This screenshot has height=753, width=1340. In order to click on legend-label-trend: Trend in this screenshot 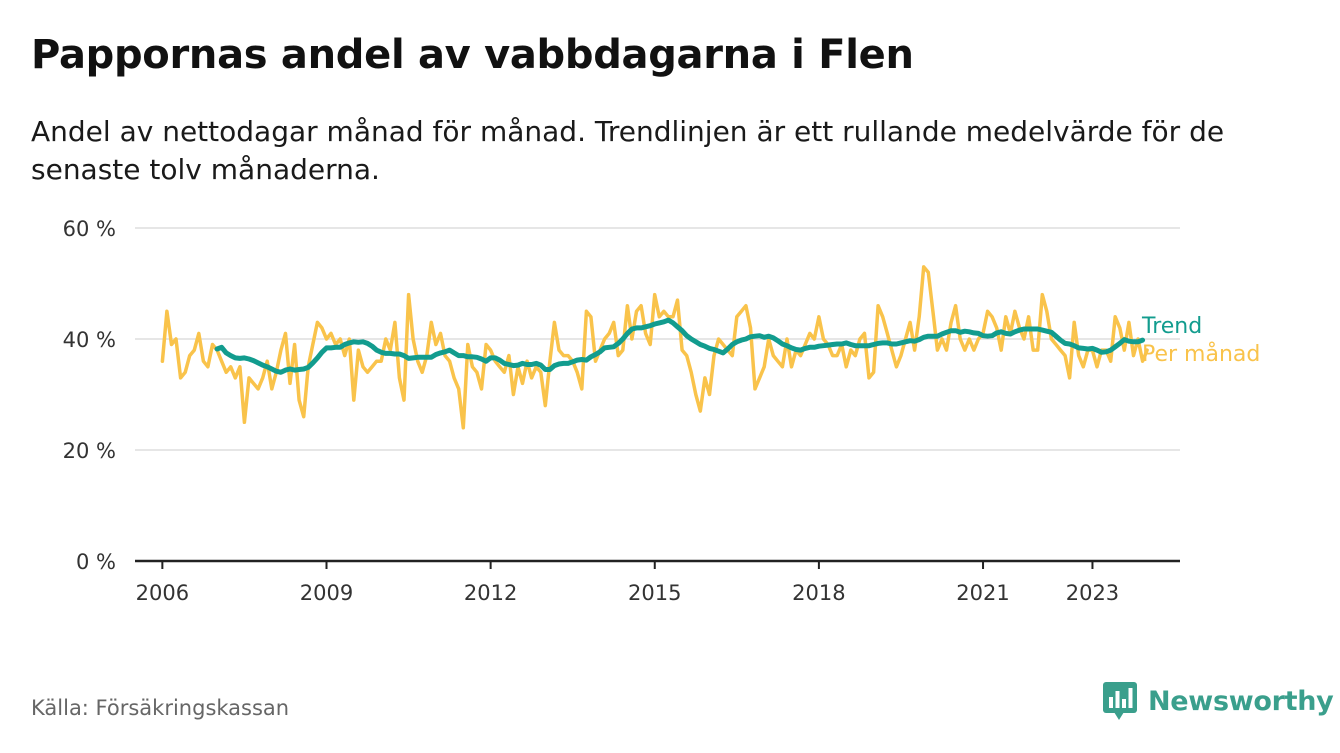, I will do `click(1171, 326)`.